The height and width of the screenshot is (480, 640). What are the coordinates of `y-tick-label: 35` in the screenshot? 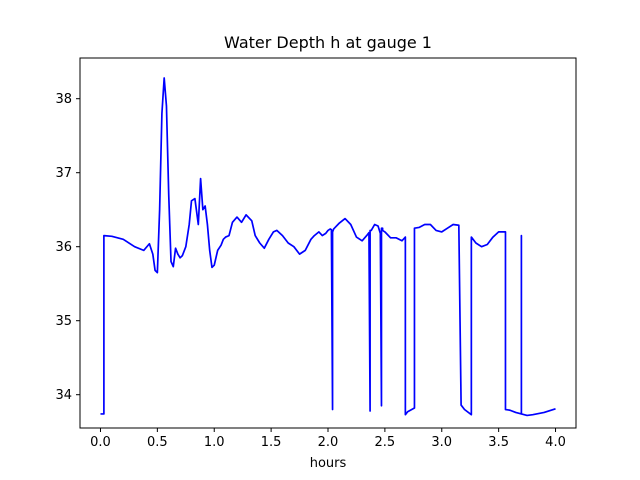 It's located at (63, 321).